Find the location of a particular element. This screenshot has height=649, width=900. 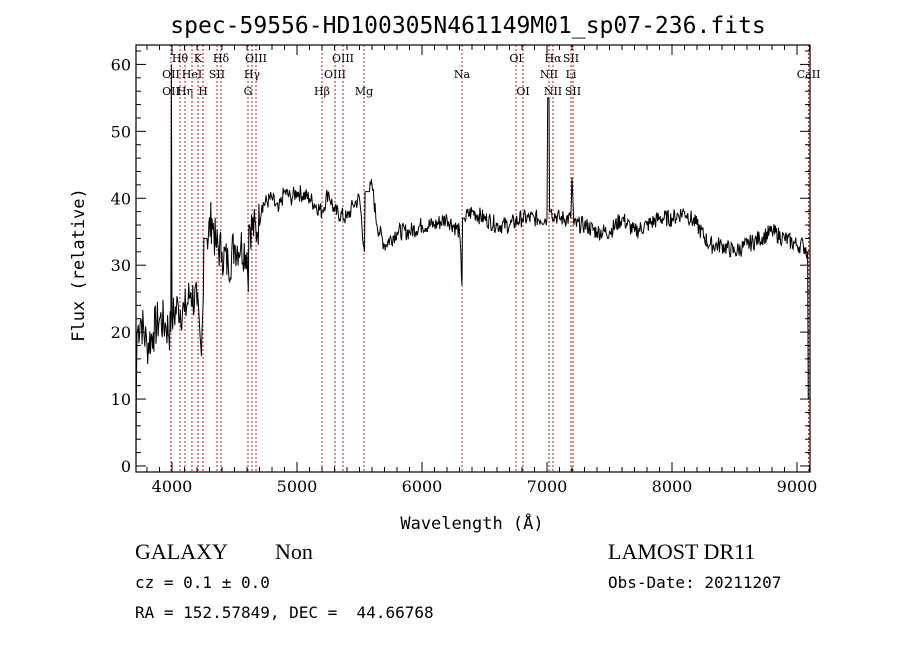

y-tick-label: 60 is located at coordinates (121, 64).